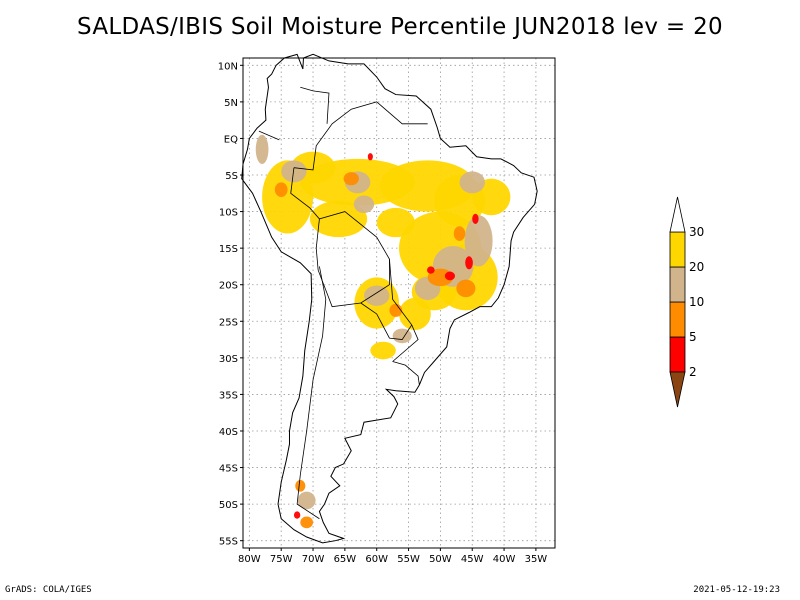 This screenshot has width=800, height=600. What do you see at coordinates (230, 304) in the screenshot?
I see `latitude-tick-labels: 10N 5N EQ 5S 10S 15S 20S 25S 30S 35S 40S 45S 50S 55S` at bounding box center [230, 304].